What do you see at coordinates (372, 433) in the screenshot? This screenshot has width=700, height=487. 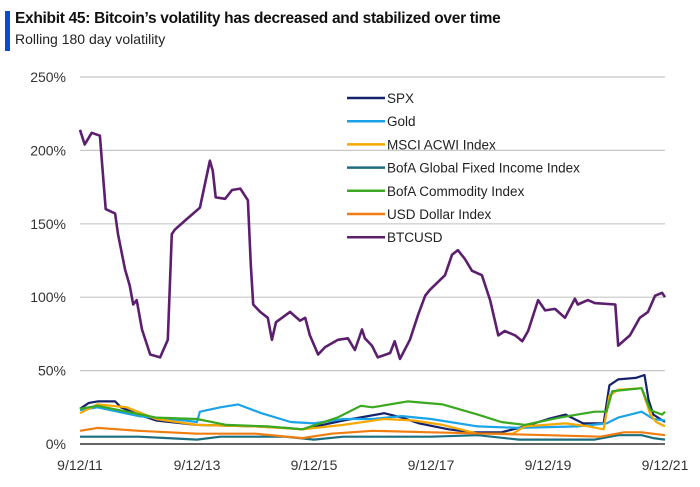 I see `series-line-usd-dollar-index` at bounding box center [372, 433].